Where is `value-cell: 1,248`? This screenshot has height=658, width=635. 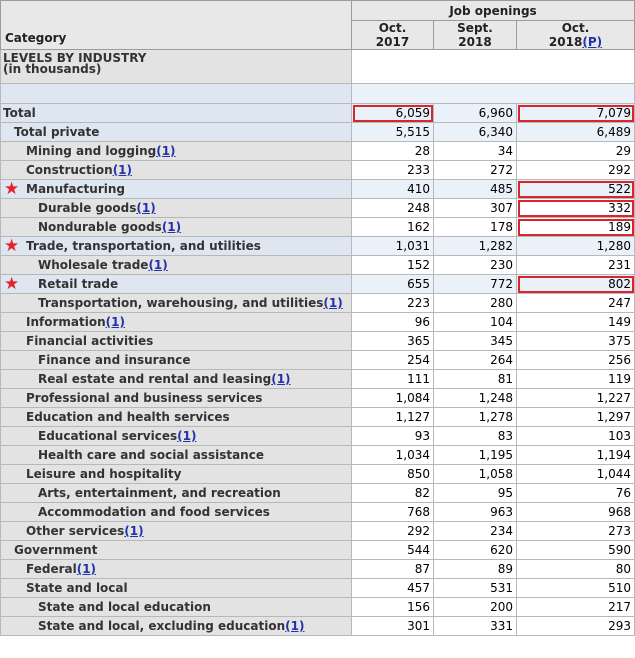 value-cell: 1,248 is located at coordinates (475, 398).